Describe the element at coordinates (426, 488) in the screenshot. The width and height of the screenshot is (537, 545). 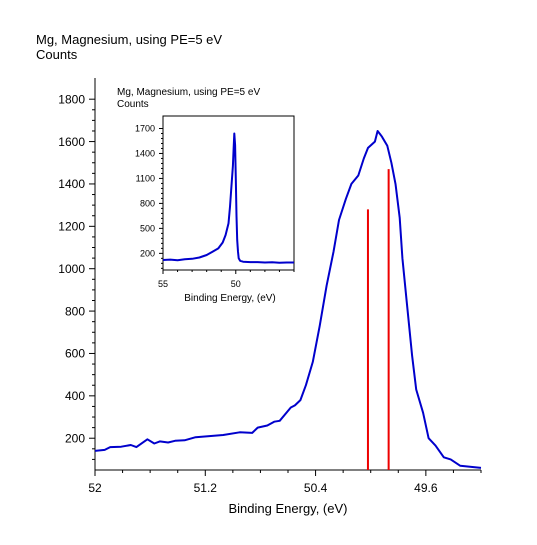
I see `x-tick-label: 49.6` at that location.